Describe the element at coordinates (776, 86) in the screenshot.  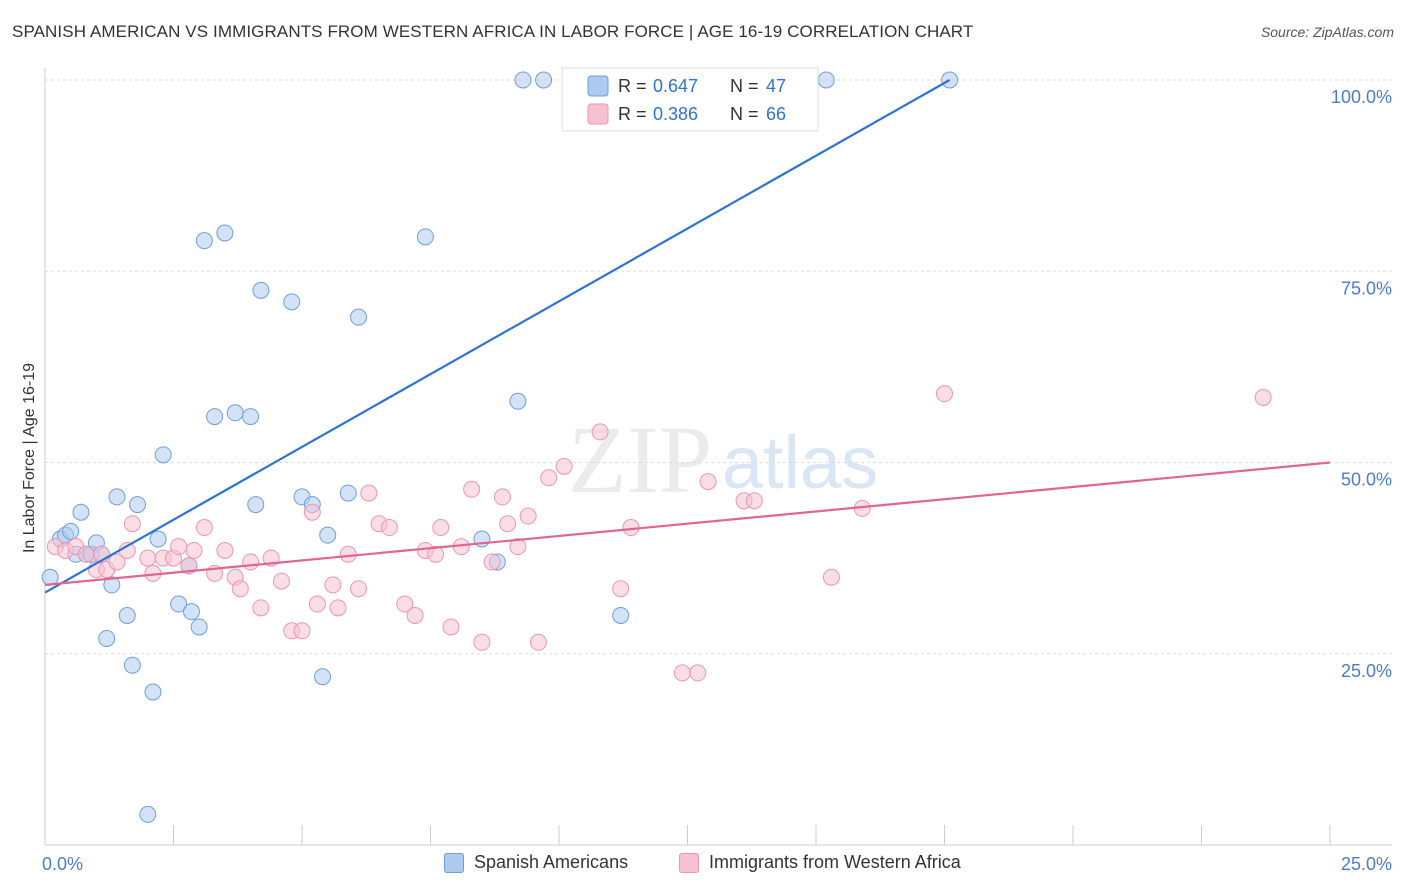
I see `legend-n-value-spanish: 47` at that location.